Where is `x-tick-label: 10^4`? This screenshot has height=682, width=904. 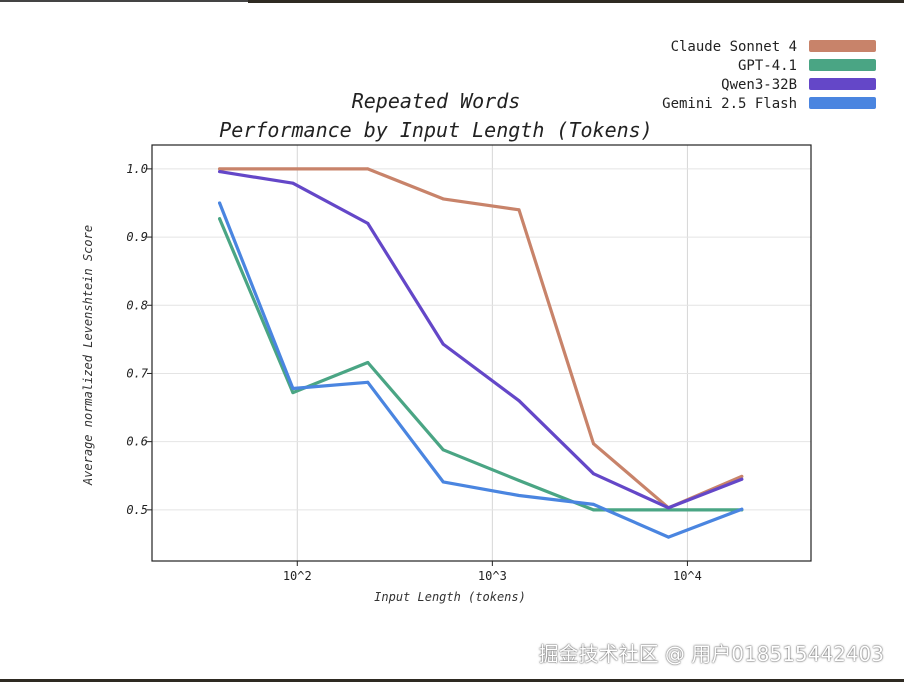 x-tick-label: 10^4 is located at coordinates (687, 576).